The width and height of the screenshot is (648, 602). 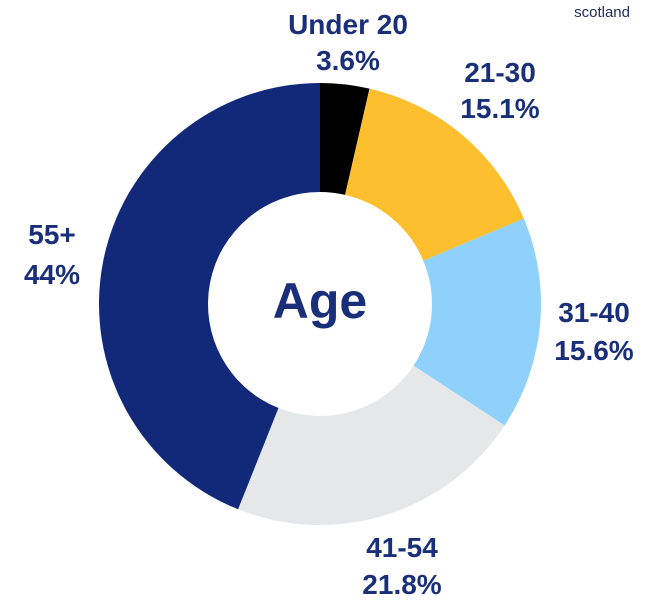 What do you see at coordinates (320, 301) in the screenshot?
I see `center-label: Age` at bounding box center [320, 301].